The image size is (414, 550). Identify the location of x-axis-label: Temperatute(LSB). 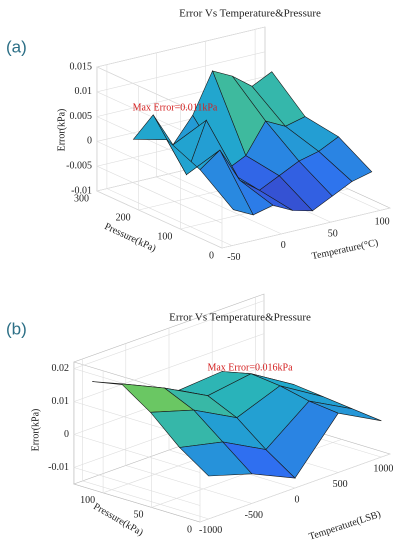
(345, 526).